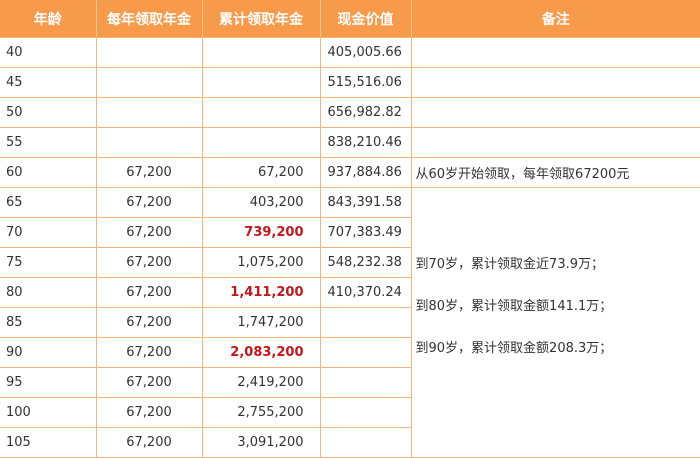 The height and width of the screenshot is (458, 700). What do you see at coordinates (261, 263) in the screenshot?
I see `cumulative-cell: 1,075,200` at bounding box center [261, 263].